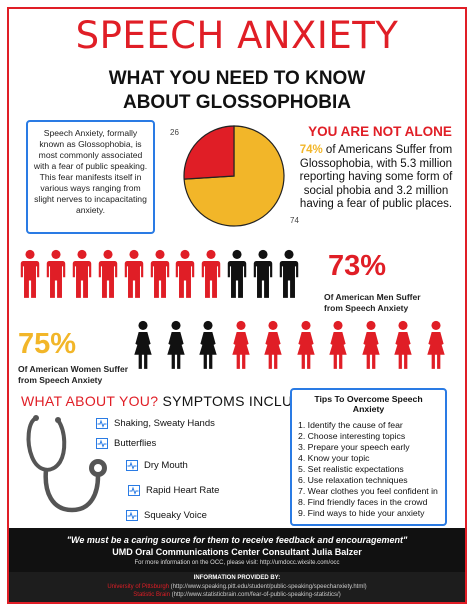  I want to click on tip-item: 3. Prepare your speech early, so click(354, 447).